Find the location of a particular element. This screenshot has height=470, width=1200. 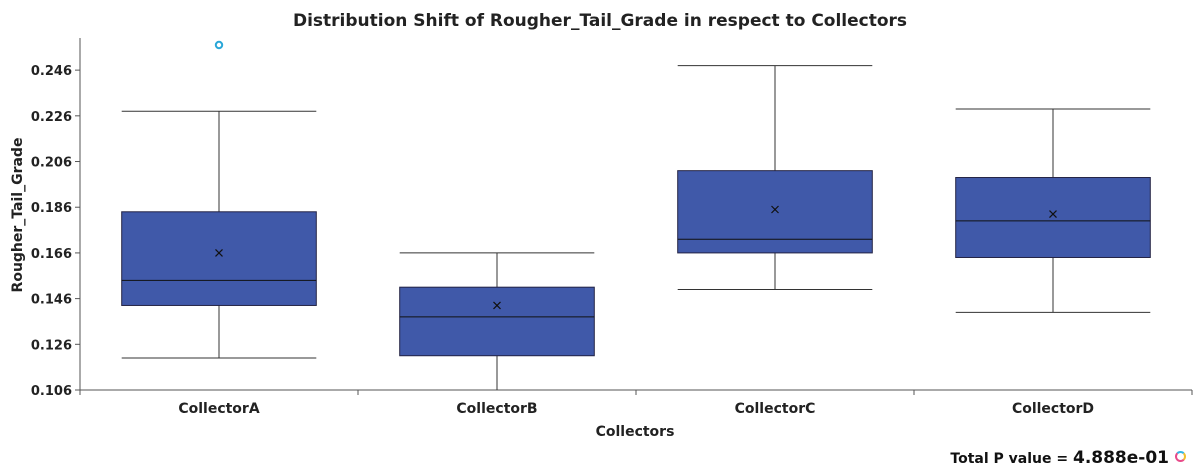

p-value-label: Total P value = is located at coordinates (1011, 459).